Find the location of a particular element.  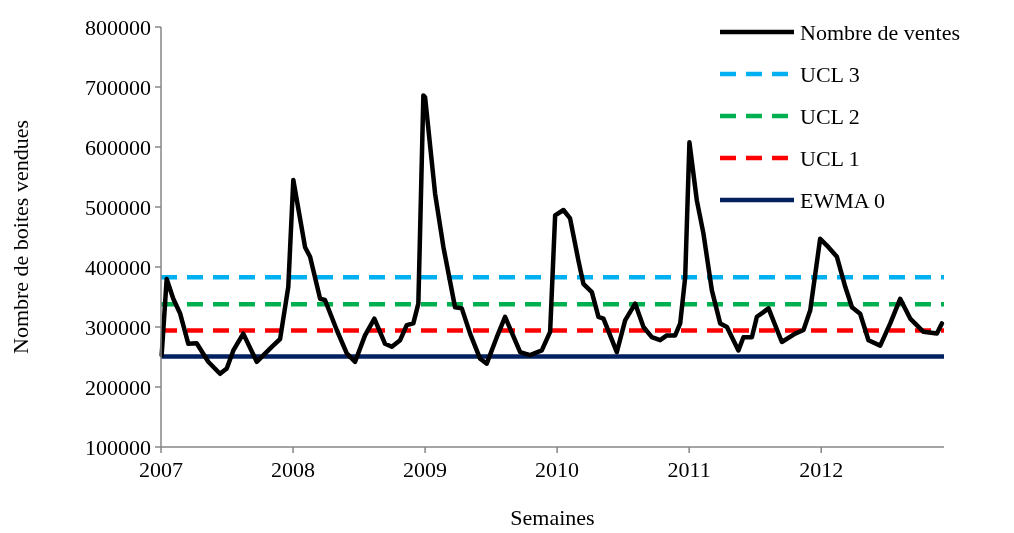

x-tick-label: 2008 is located at coordinates (293, 469).